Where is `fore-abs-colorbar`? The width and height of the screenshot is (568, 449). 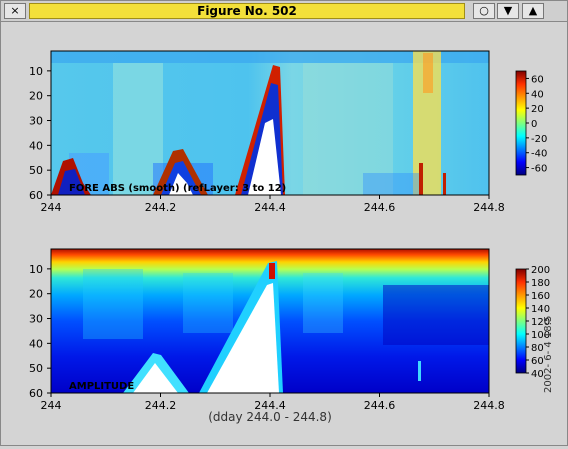
fore-abs-colorbar is located at coordinates (521, 123).